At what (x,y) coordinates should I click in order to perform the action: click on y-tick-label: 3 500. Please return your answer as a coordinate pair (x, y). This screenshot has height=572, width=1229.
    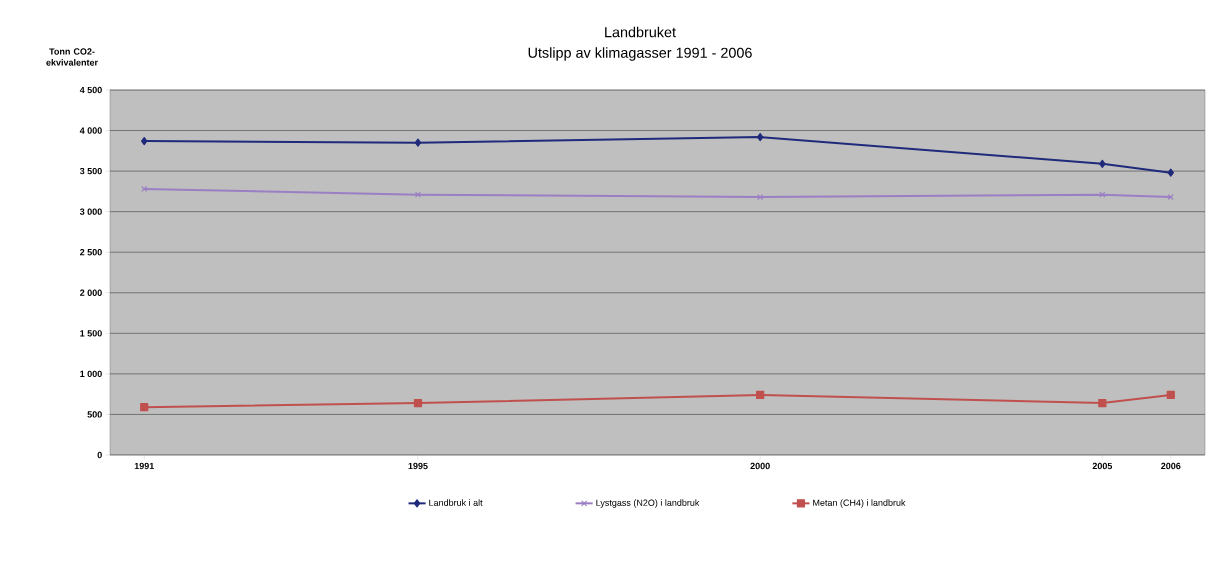
    Looking at the image, I should click on (90, 171).